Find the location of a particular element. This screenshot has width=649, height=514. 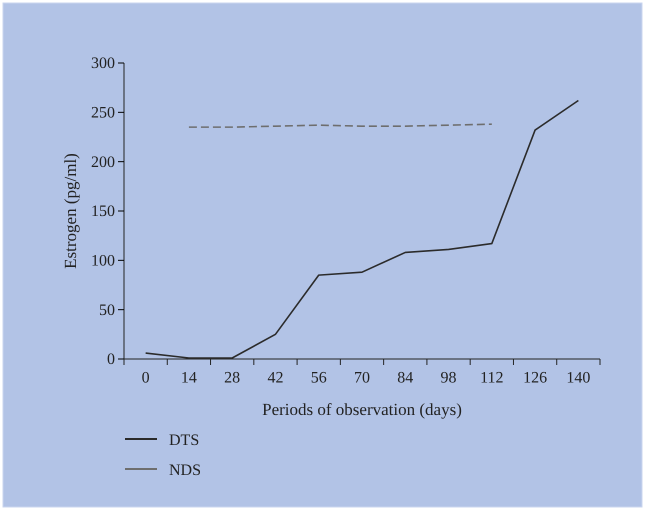

x-tick-label: 28 is located at coordinates (232, 377).